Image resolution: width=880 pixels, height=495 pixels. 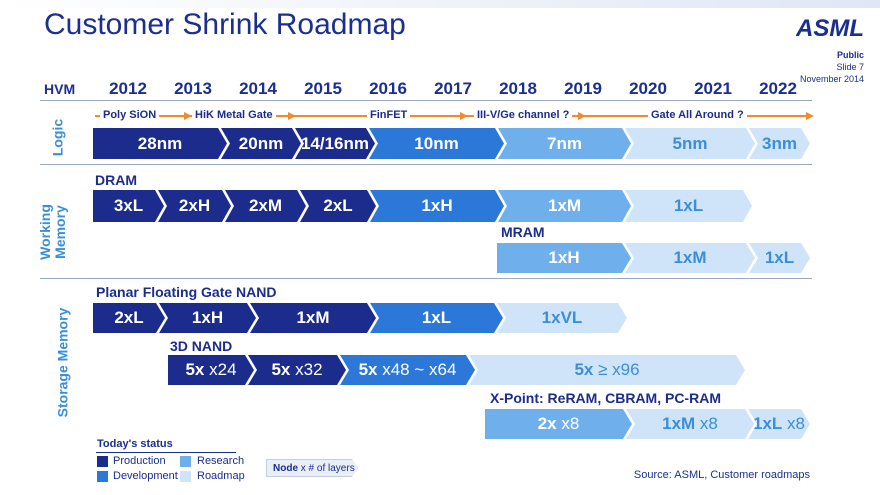 What do you see at coordinates (648, 88) in the screenshot?
I see `year-label: 2020` at bounding box center [648, 88].